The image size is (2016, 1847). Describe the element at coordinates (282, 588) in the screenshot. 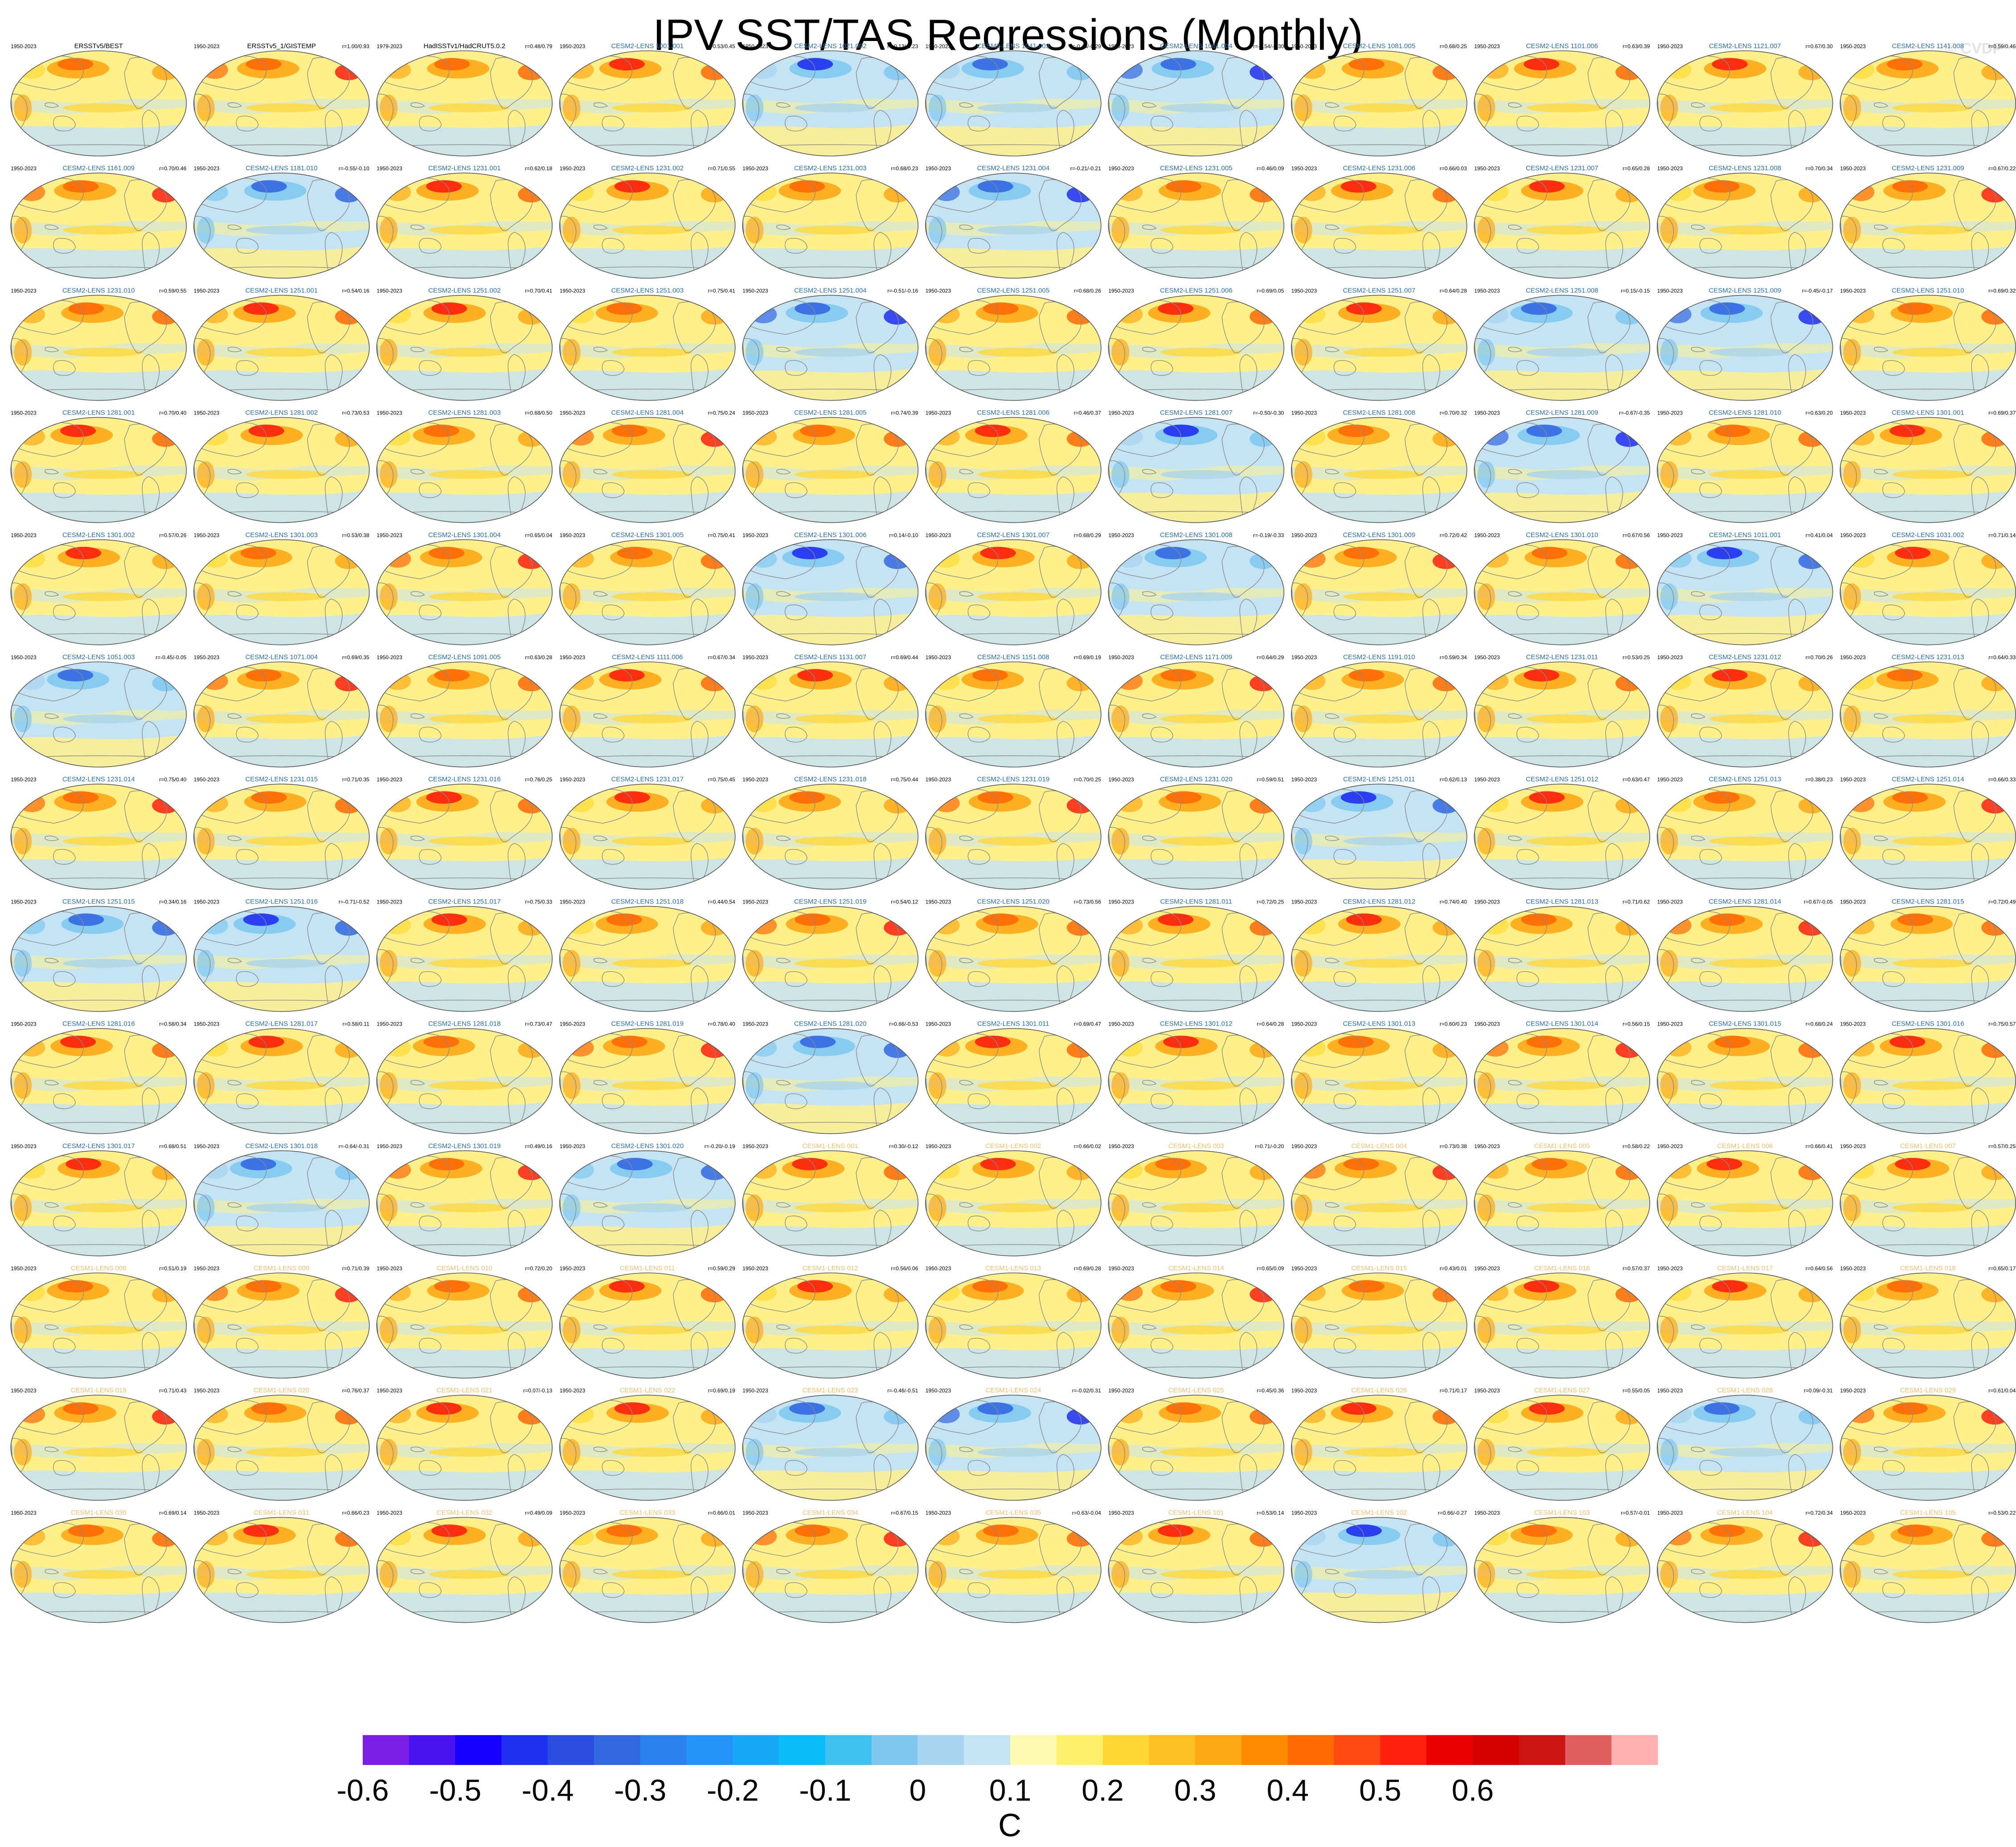

I see `map-panel: 1950-2023 CESM2-LENS 1301.003 r=0.53/0.38` at that location.